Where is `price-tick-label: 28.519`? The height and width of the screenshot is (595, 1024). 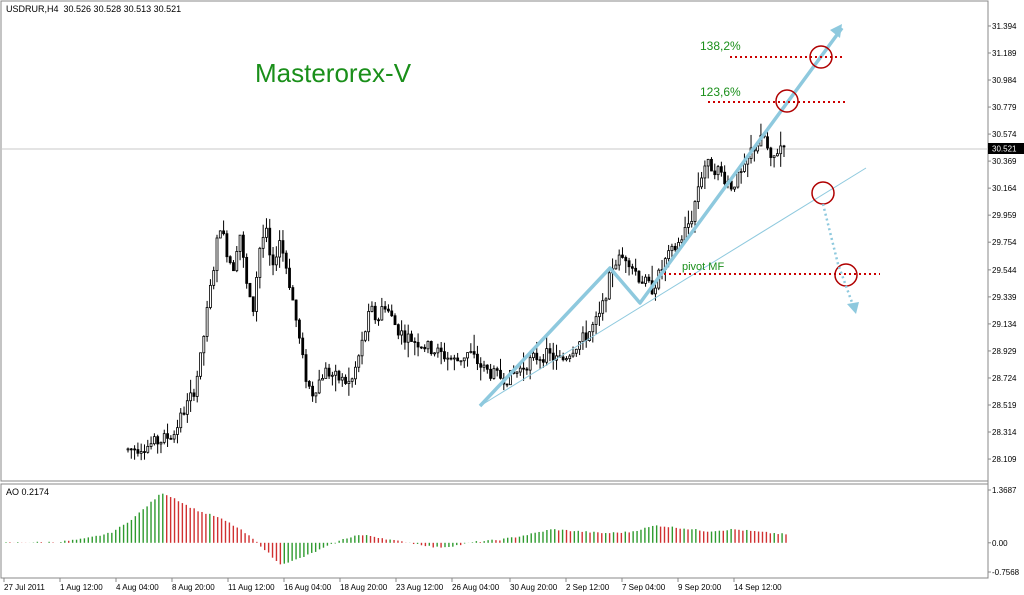 price-tick-label: 28.519 is located at coordinates (1004, 405).